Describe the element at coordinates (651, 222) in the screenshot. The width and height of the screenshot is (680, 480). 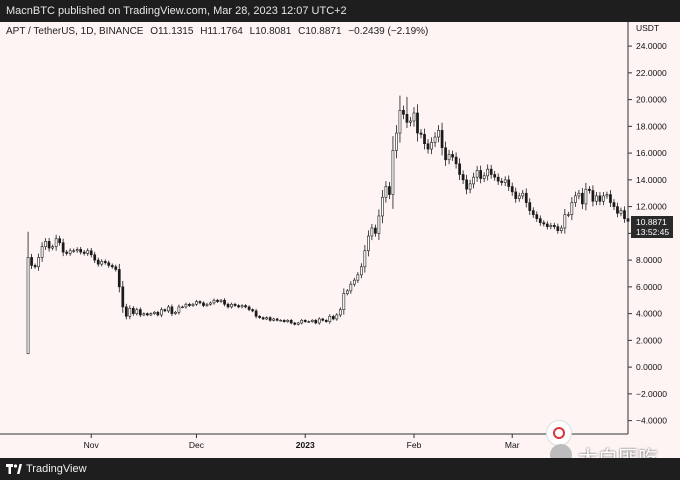
I see `last-price: 10.8871` at that location.